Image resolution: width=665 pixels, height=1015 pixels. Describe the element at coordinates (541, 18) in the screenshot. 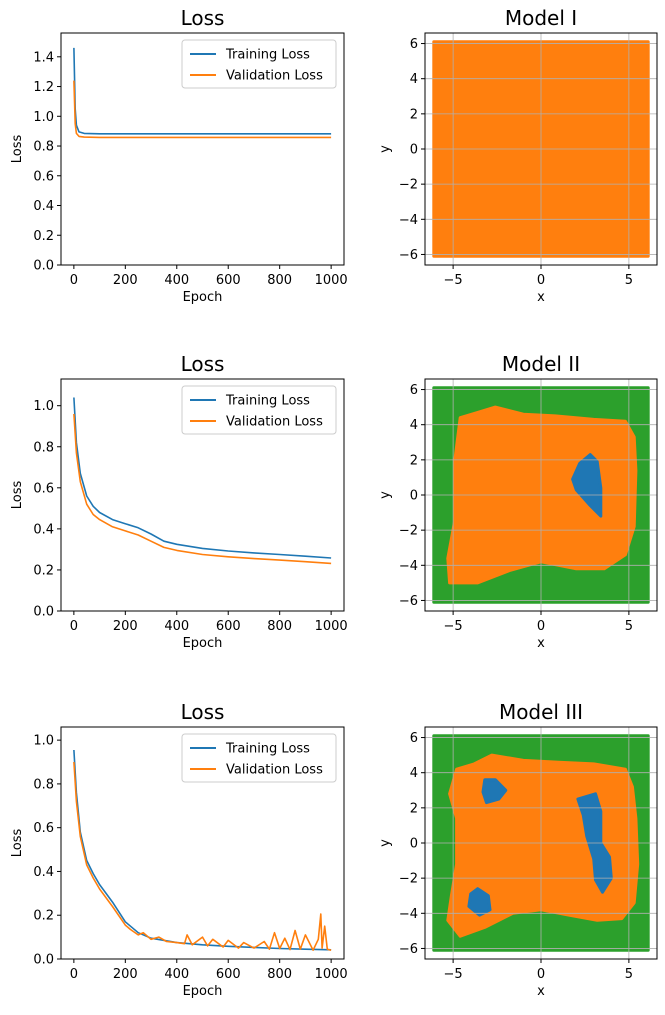

I see `chart-title: Model I` at that location.